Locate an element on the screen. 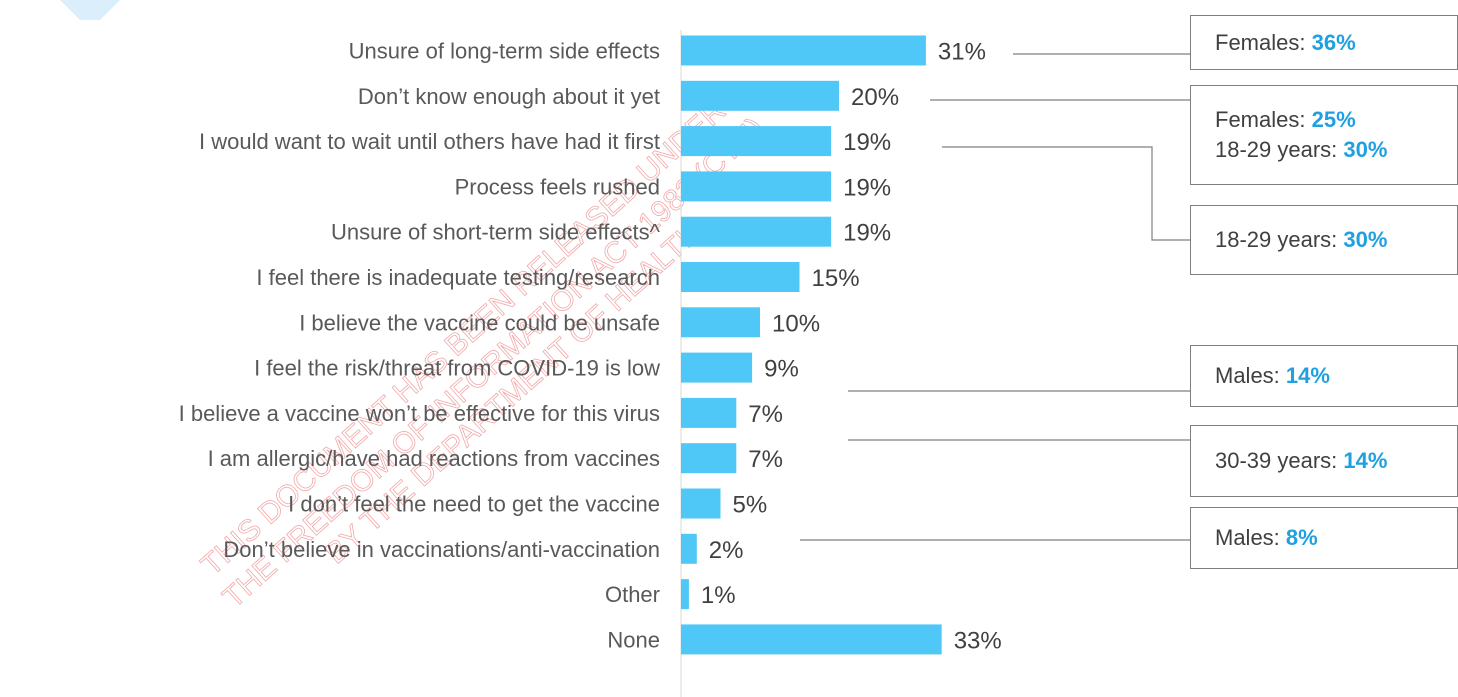 The height and width of the screenshot is (697, 1458). callout-text: 30-39 years: is located at coordinates (1279, 460).